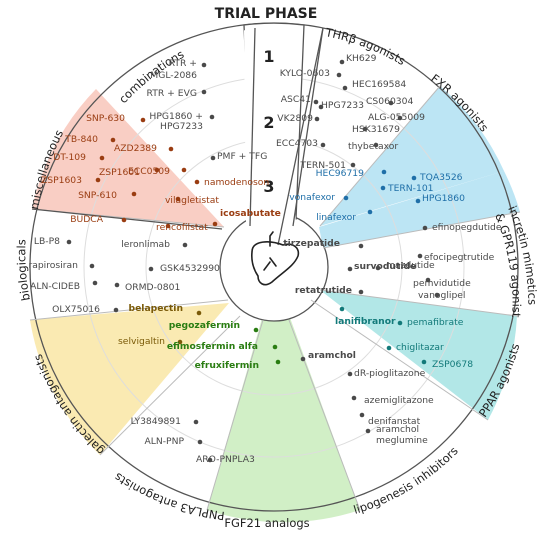 The image size is (550, 535). What do you see at coordinates (90, 139) in the screenshot?
I see `drug-entry: TB-840` at bounding box center [90, 139].